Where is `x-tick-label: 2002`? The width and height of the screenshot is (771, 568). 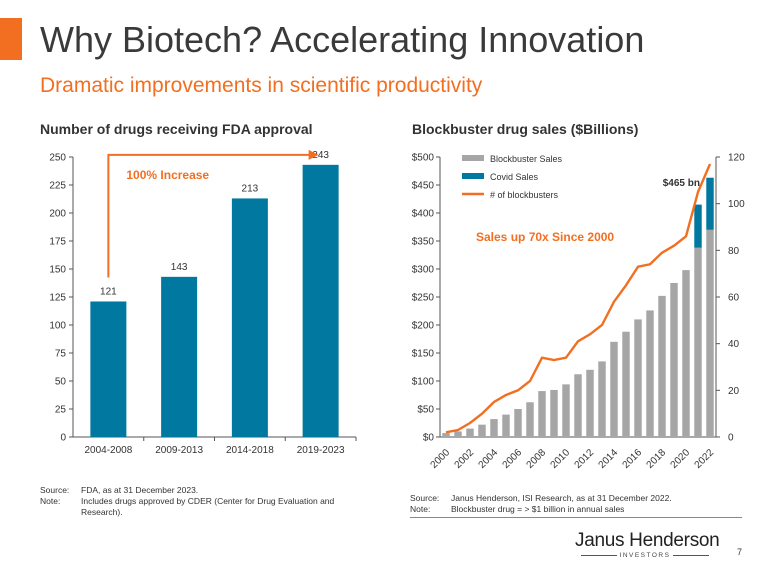 x-tick-label: 2002 is located at coordinates (465, 458).